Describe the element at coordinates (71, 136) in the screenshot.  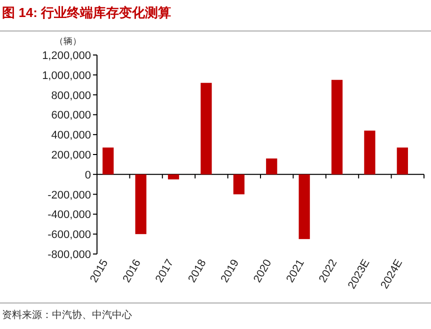
I see `y-tick-label: 400,000` at that location.